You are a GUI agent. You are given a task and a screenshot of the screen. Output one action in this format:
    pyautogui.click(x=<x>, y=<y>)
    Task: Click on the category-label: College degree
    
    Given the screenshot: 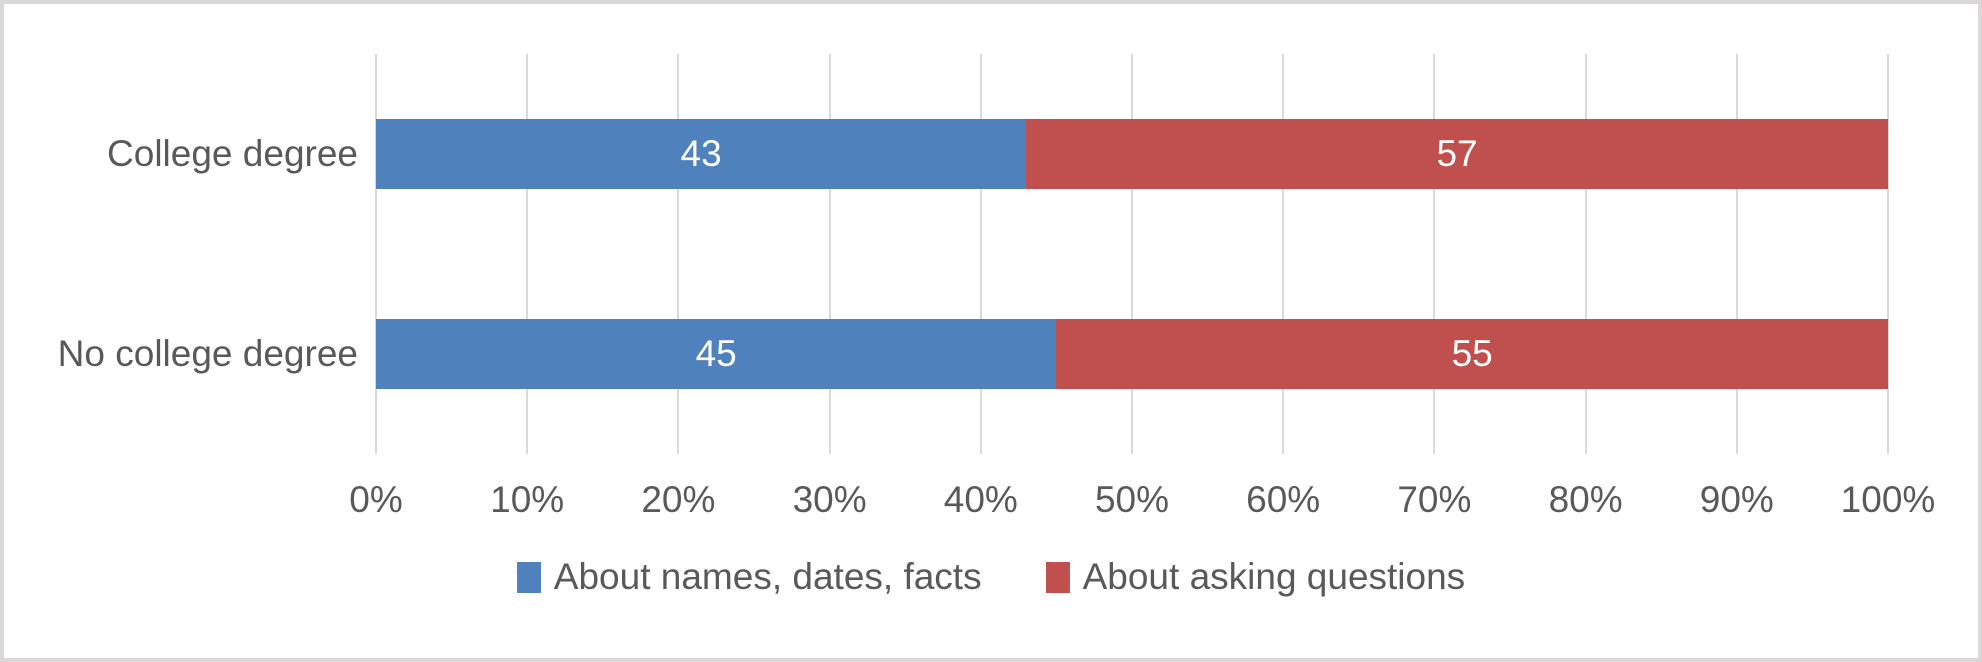 What is the action you would take?
    pyautogui.click(x=232, y=153)
    